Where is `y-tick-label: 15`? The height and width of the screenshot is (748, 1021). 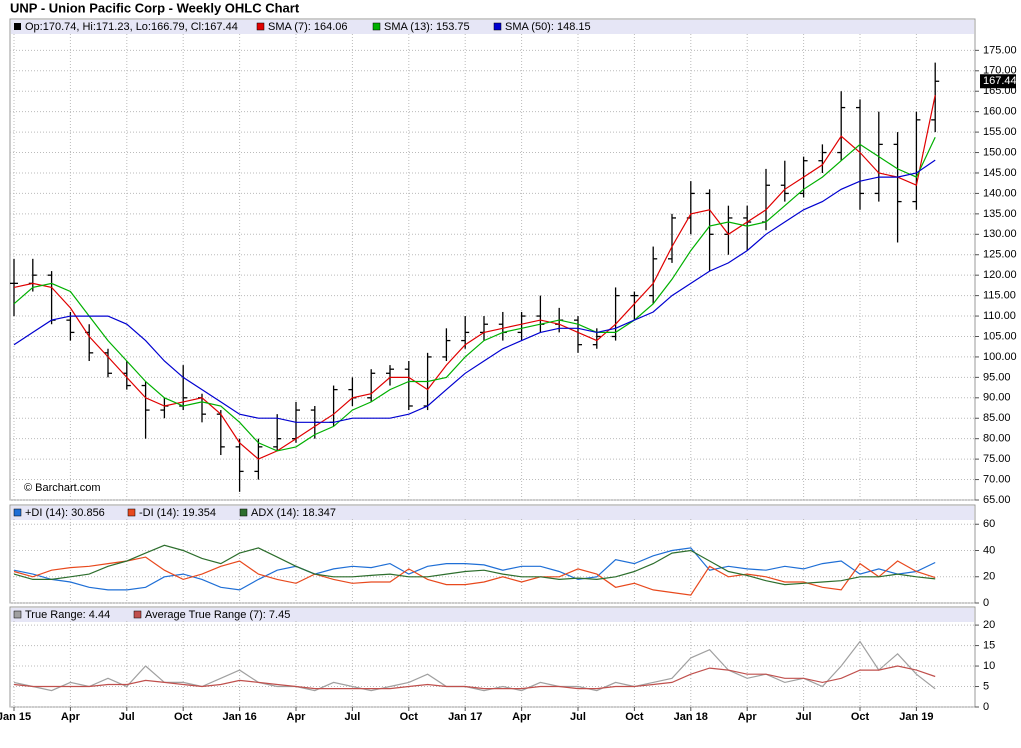 y-tick-label: 15 is located at coordinates (989, 645).